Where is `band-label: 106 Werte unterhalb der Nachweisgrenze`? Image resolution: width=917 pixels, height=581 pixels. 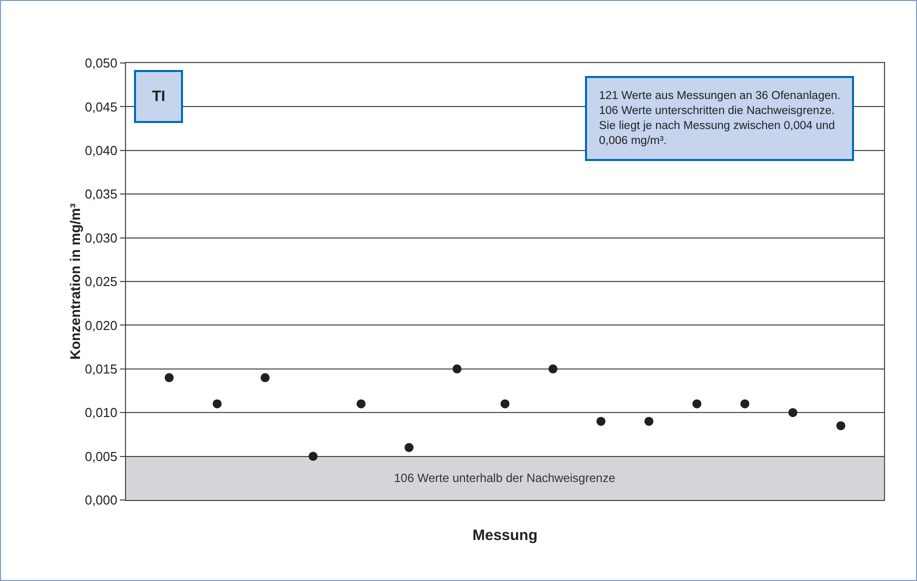
band-label: 106 Werte unterhalb der Nachweisgrenze is located at coordinates (505, 478).